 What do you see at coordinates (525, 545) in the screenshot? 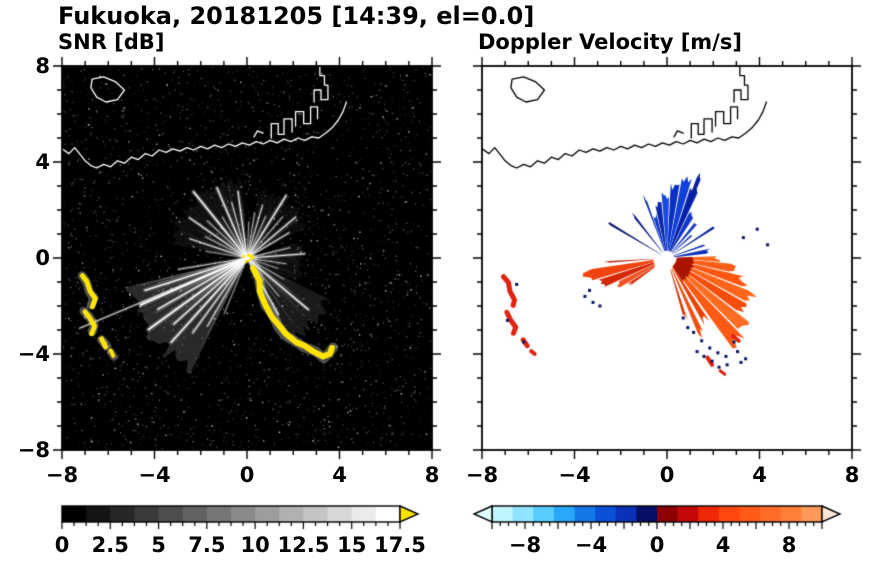
I see `velocity-colorbar-tick-label: −8` at bounding box center [525, 545].